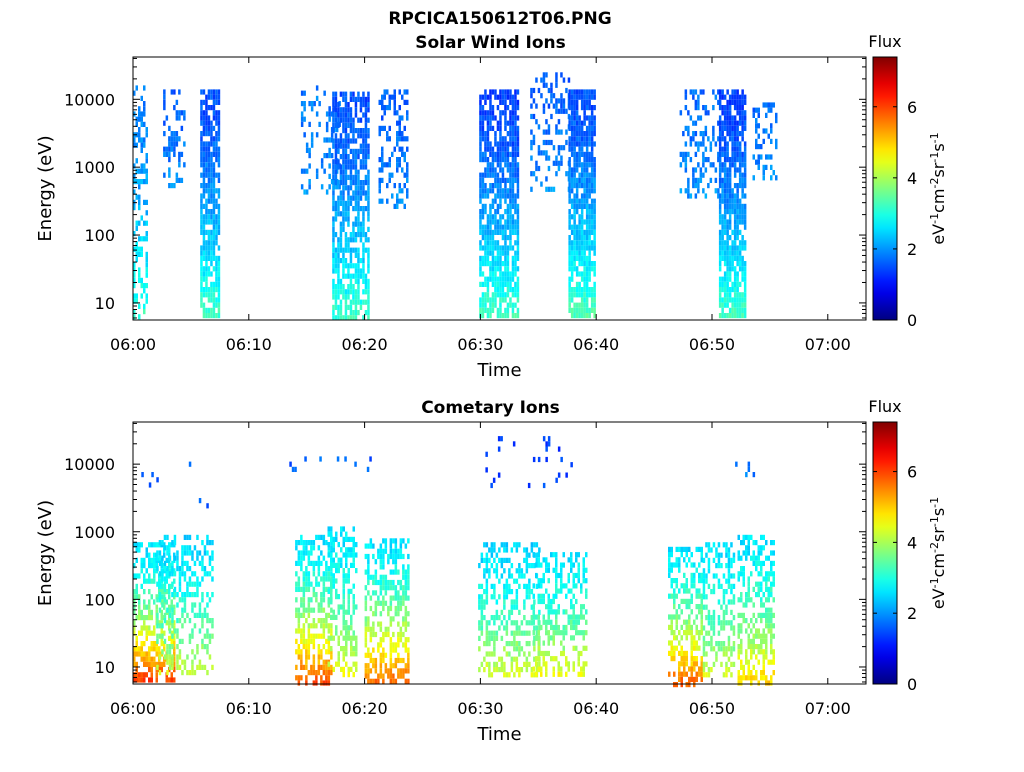 Image resolution: width=1024 pixels, height=772 pixels. Describe the element at coordinates (938, 188) in the screenshot. I see `colorbar-unit-label: eV-1cm-2sr-1s-1` at that location.